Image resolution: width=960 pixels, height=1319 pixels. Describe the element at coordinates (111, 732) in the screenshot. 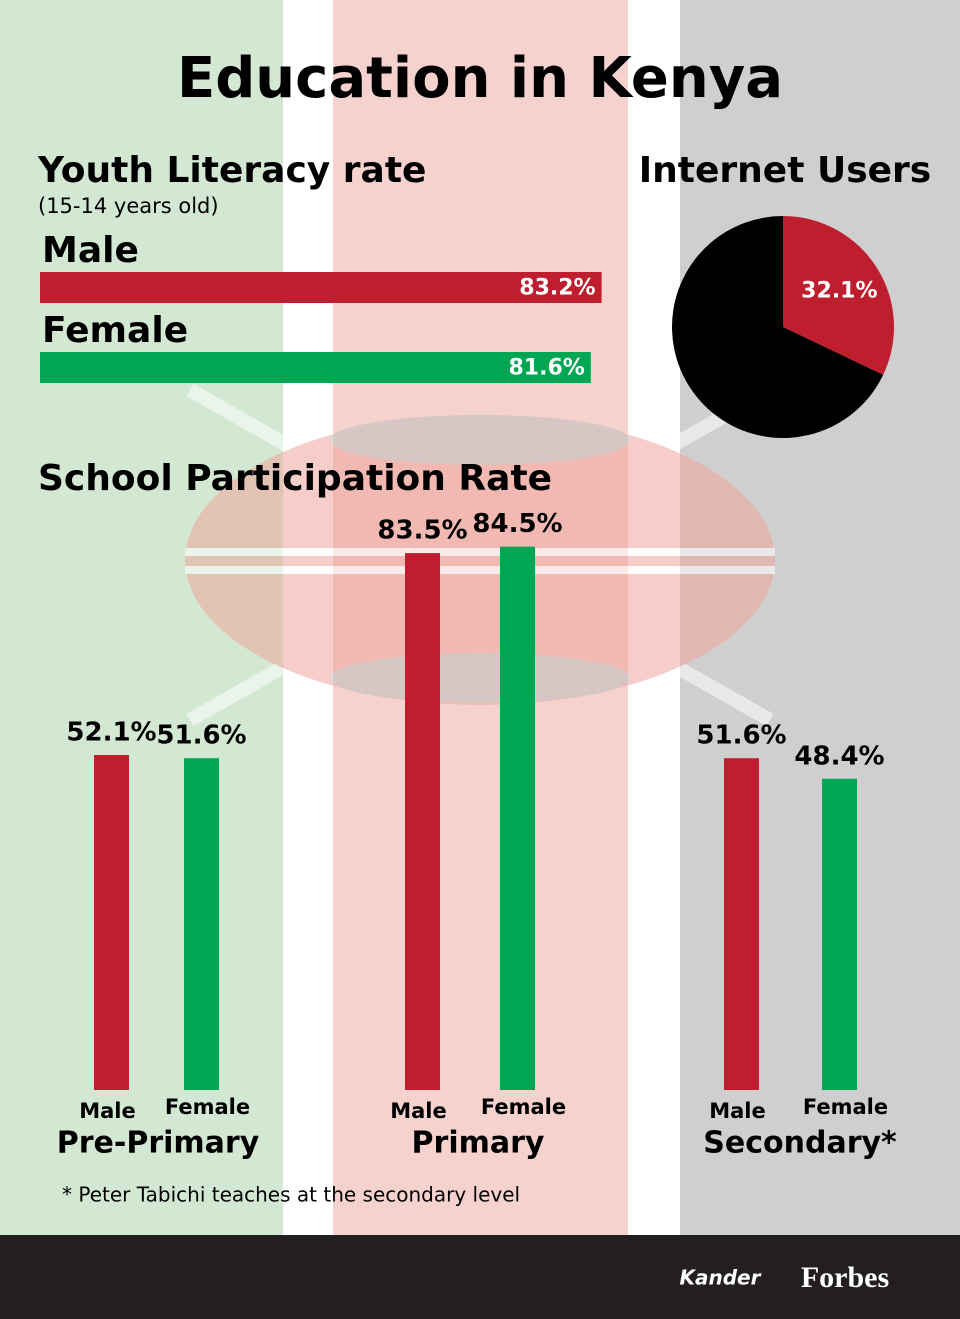

I see `value-label: 52.1%` at that location.